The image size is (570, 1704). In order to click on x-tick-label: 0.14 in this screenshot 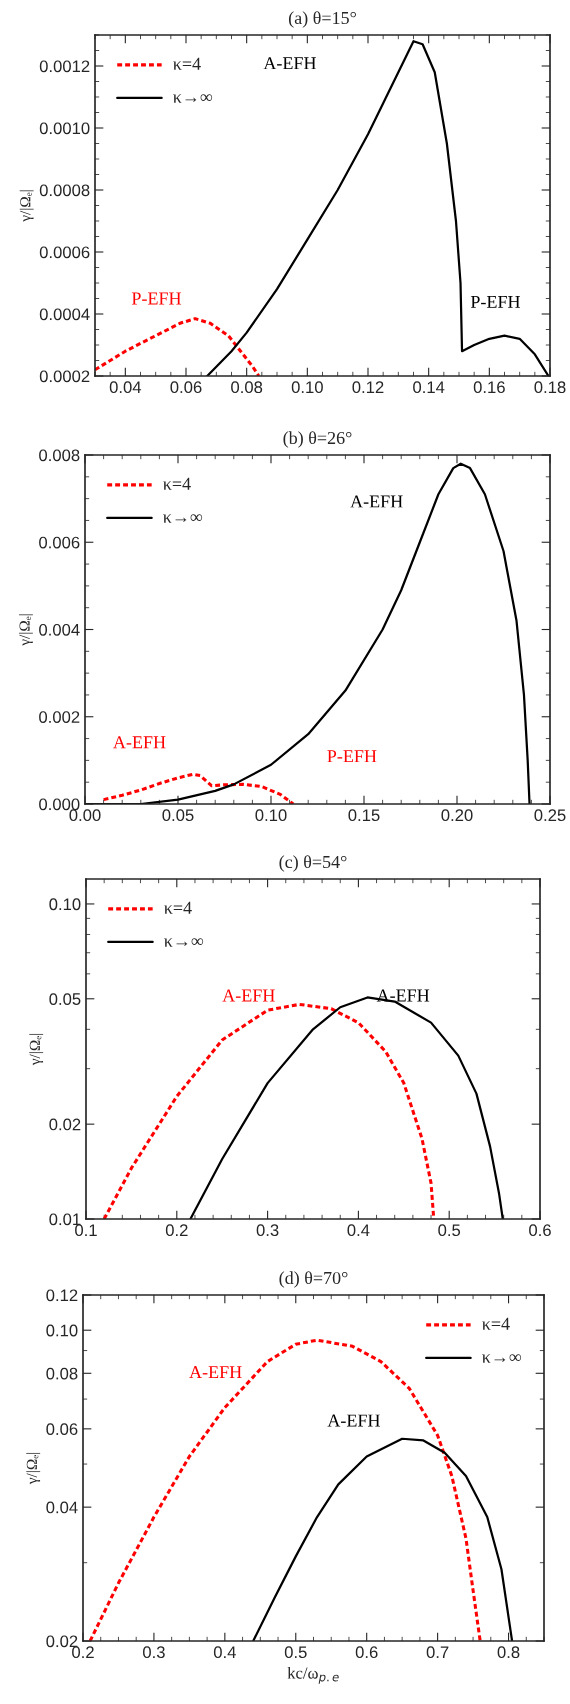, I will do `click(429, 387)`.